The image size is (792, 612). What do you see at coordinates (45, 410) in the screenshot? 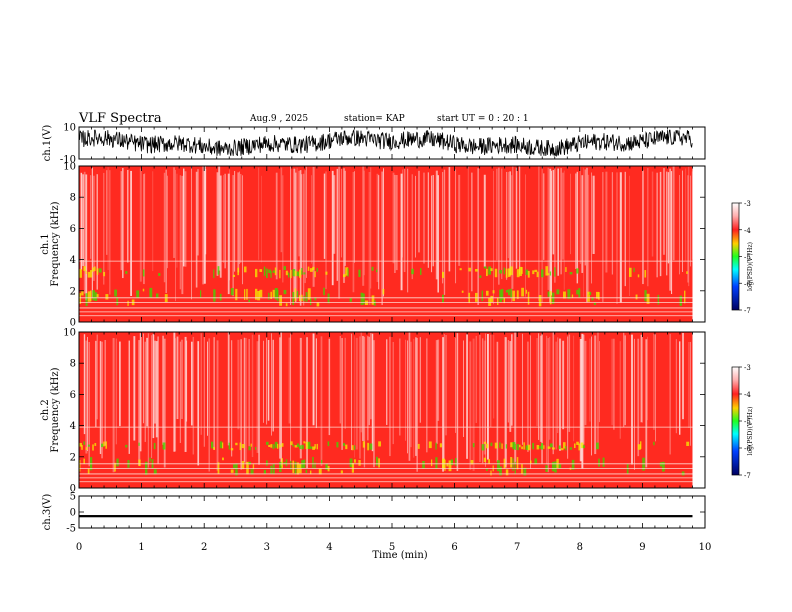
I see `ch2-spec-channel-label: ch.2` at bounding box center [45, 410].